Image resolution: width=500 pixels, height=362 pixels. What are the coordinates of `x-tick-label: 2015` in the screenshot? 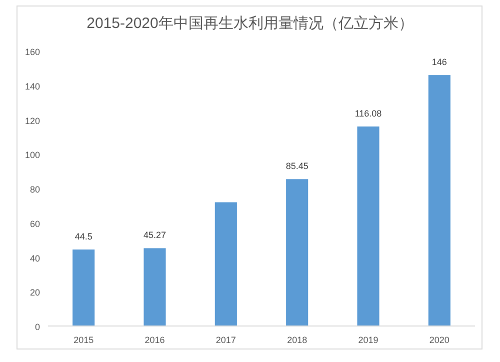 It's located at (84, 340).